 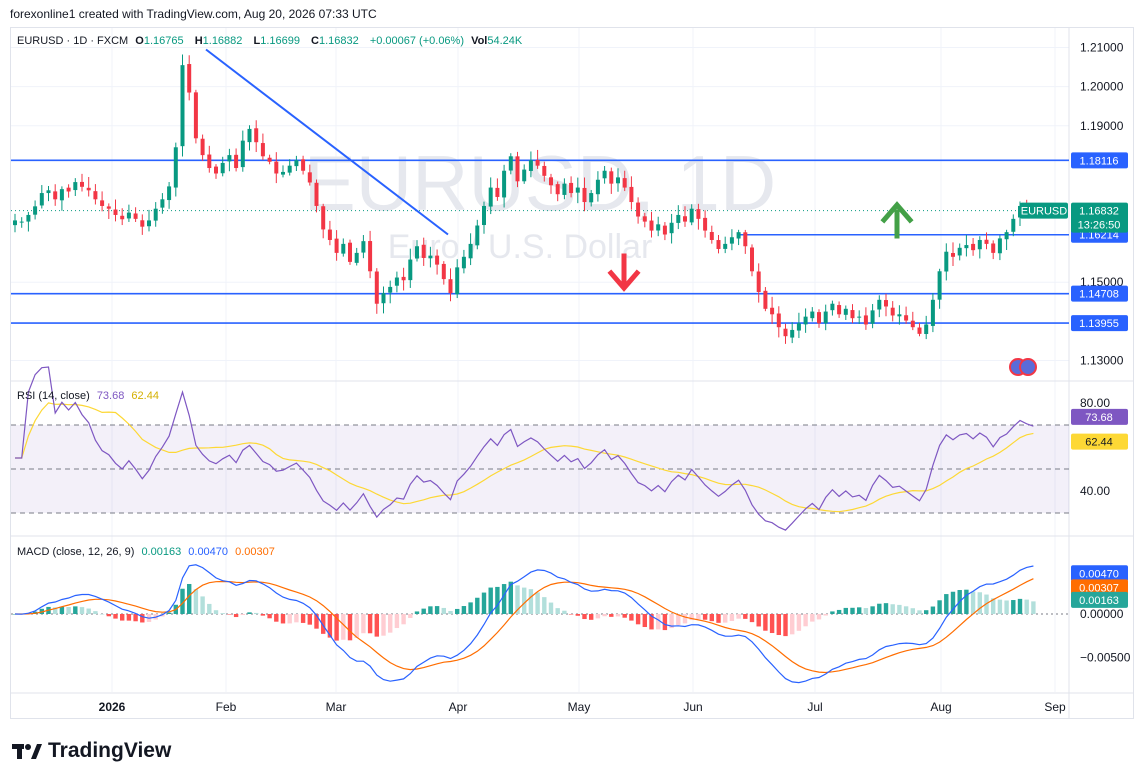 I want to click on tradingview-logo-icon, so click(x=27, y=751).